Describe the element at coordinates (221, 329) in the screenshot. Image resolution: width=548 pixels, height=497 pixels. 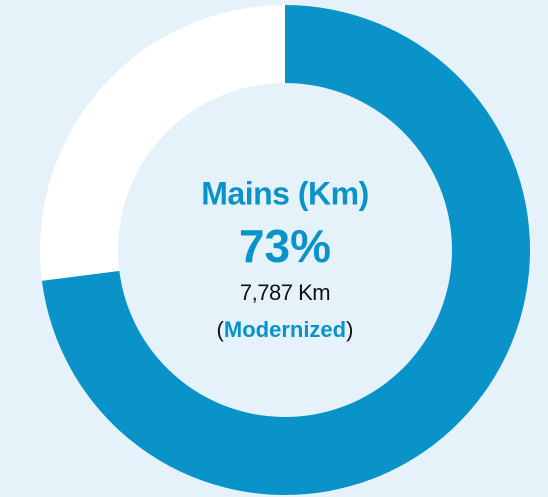
I see `note-prefix: (` at that location.